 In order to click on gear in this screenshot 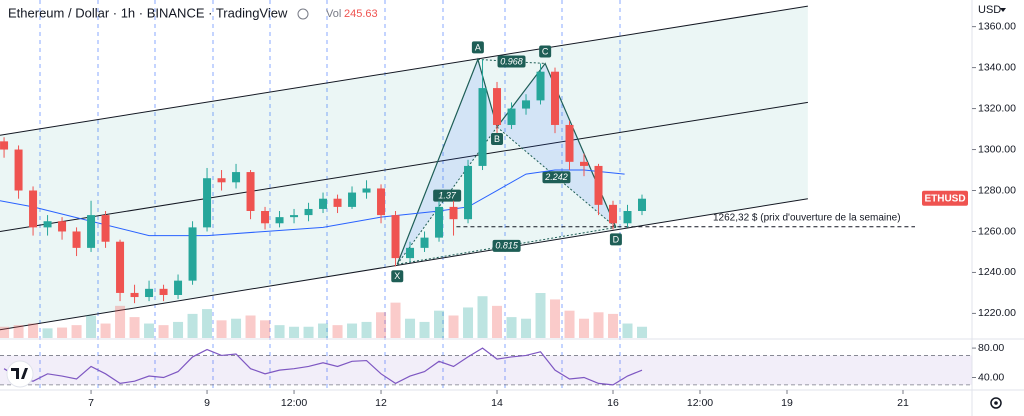, I will do `click(996, 403)`.